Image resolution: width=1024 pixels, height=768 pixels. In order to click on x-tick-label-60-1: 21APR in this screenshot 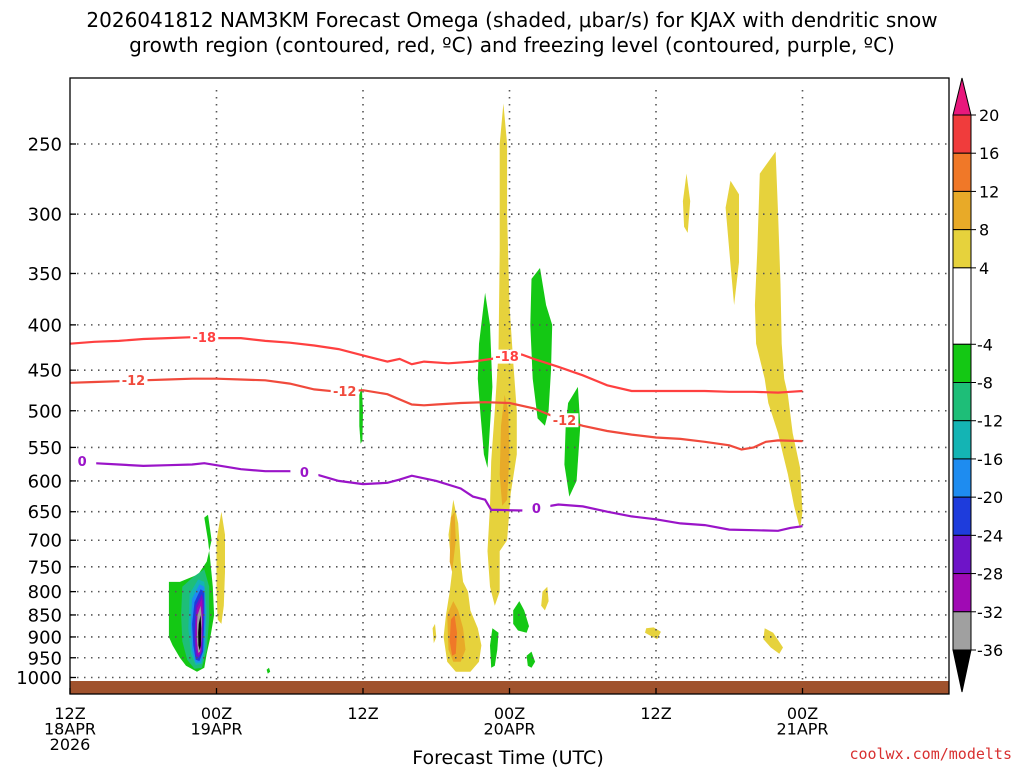, I will do `click(802, 729)`.